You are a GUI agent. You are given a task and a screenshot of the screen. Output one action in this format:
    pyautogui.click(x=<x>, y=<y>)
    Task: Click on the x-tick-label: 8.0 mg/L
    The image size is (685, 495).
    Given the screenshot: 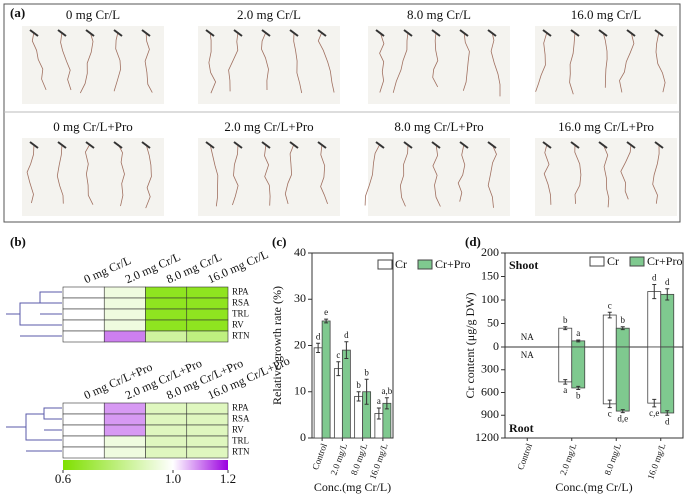 What is the action you would take?
    pyautogui.click(x=612, y=459)
    